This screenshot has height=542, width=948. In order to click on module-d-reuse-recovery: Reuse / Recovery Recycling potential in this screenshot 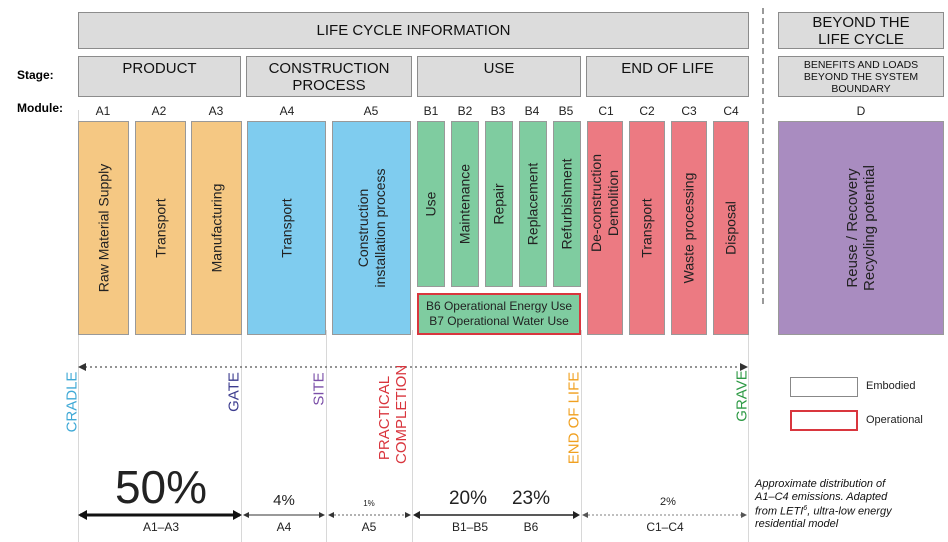, I will do `click(861, 228)`.